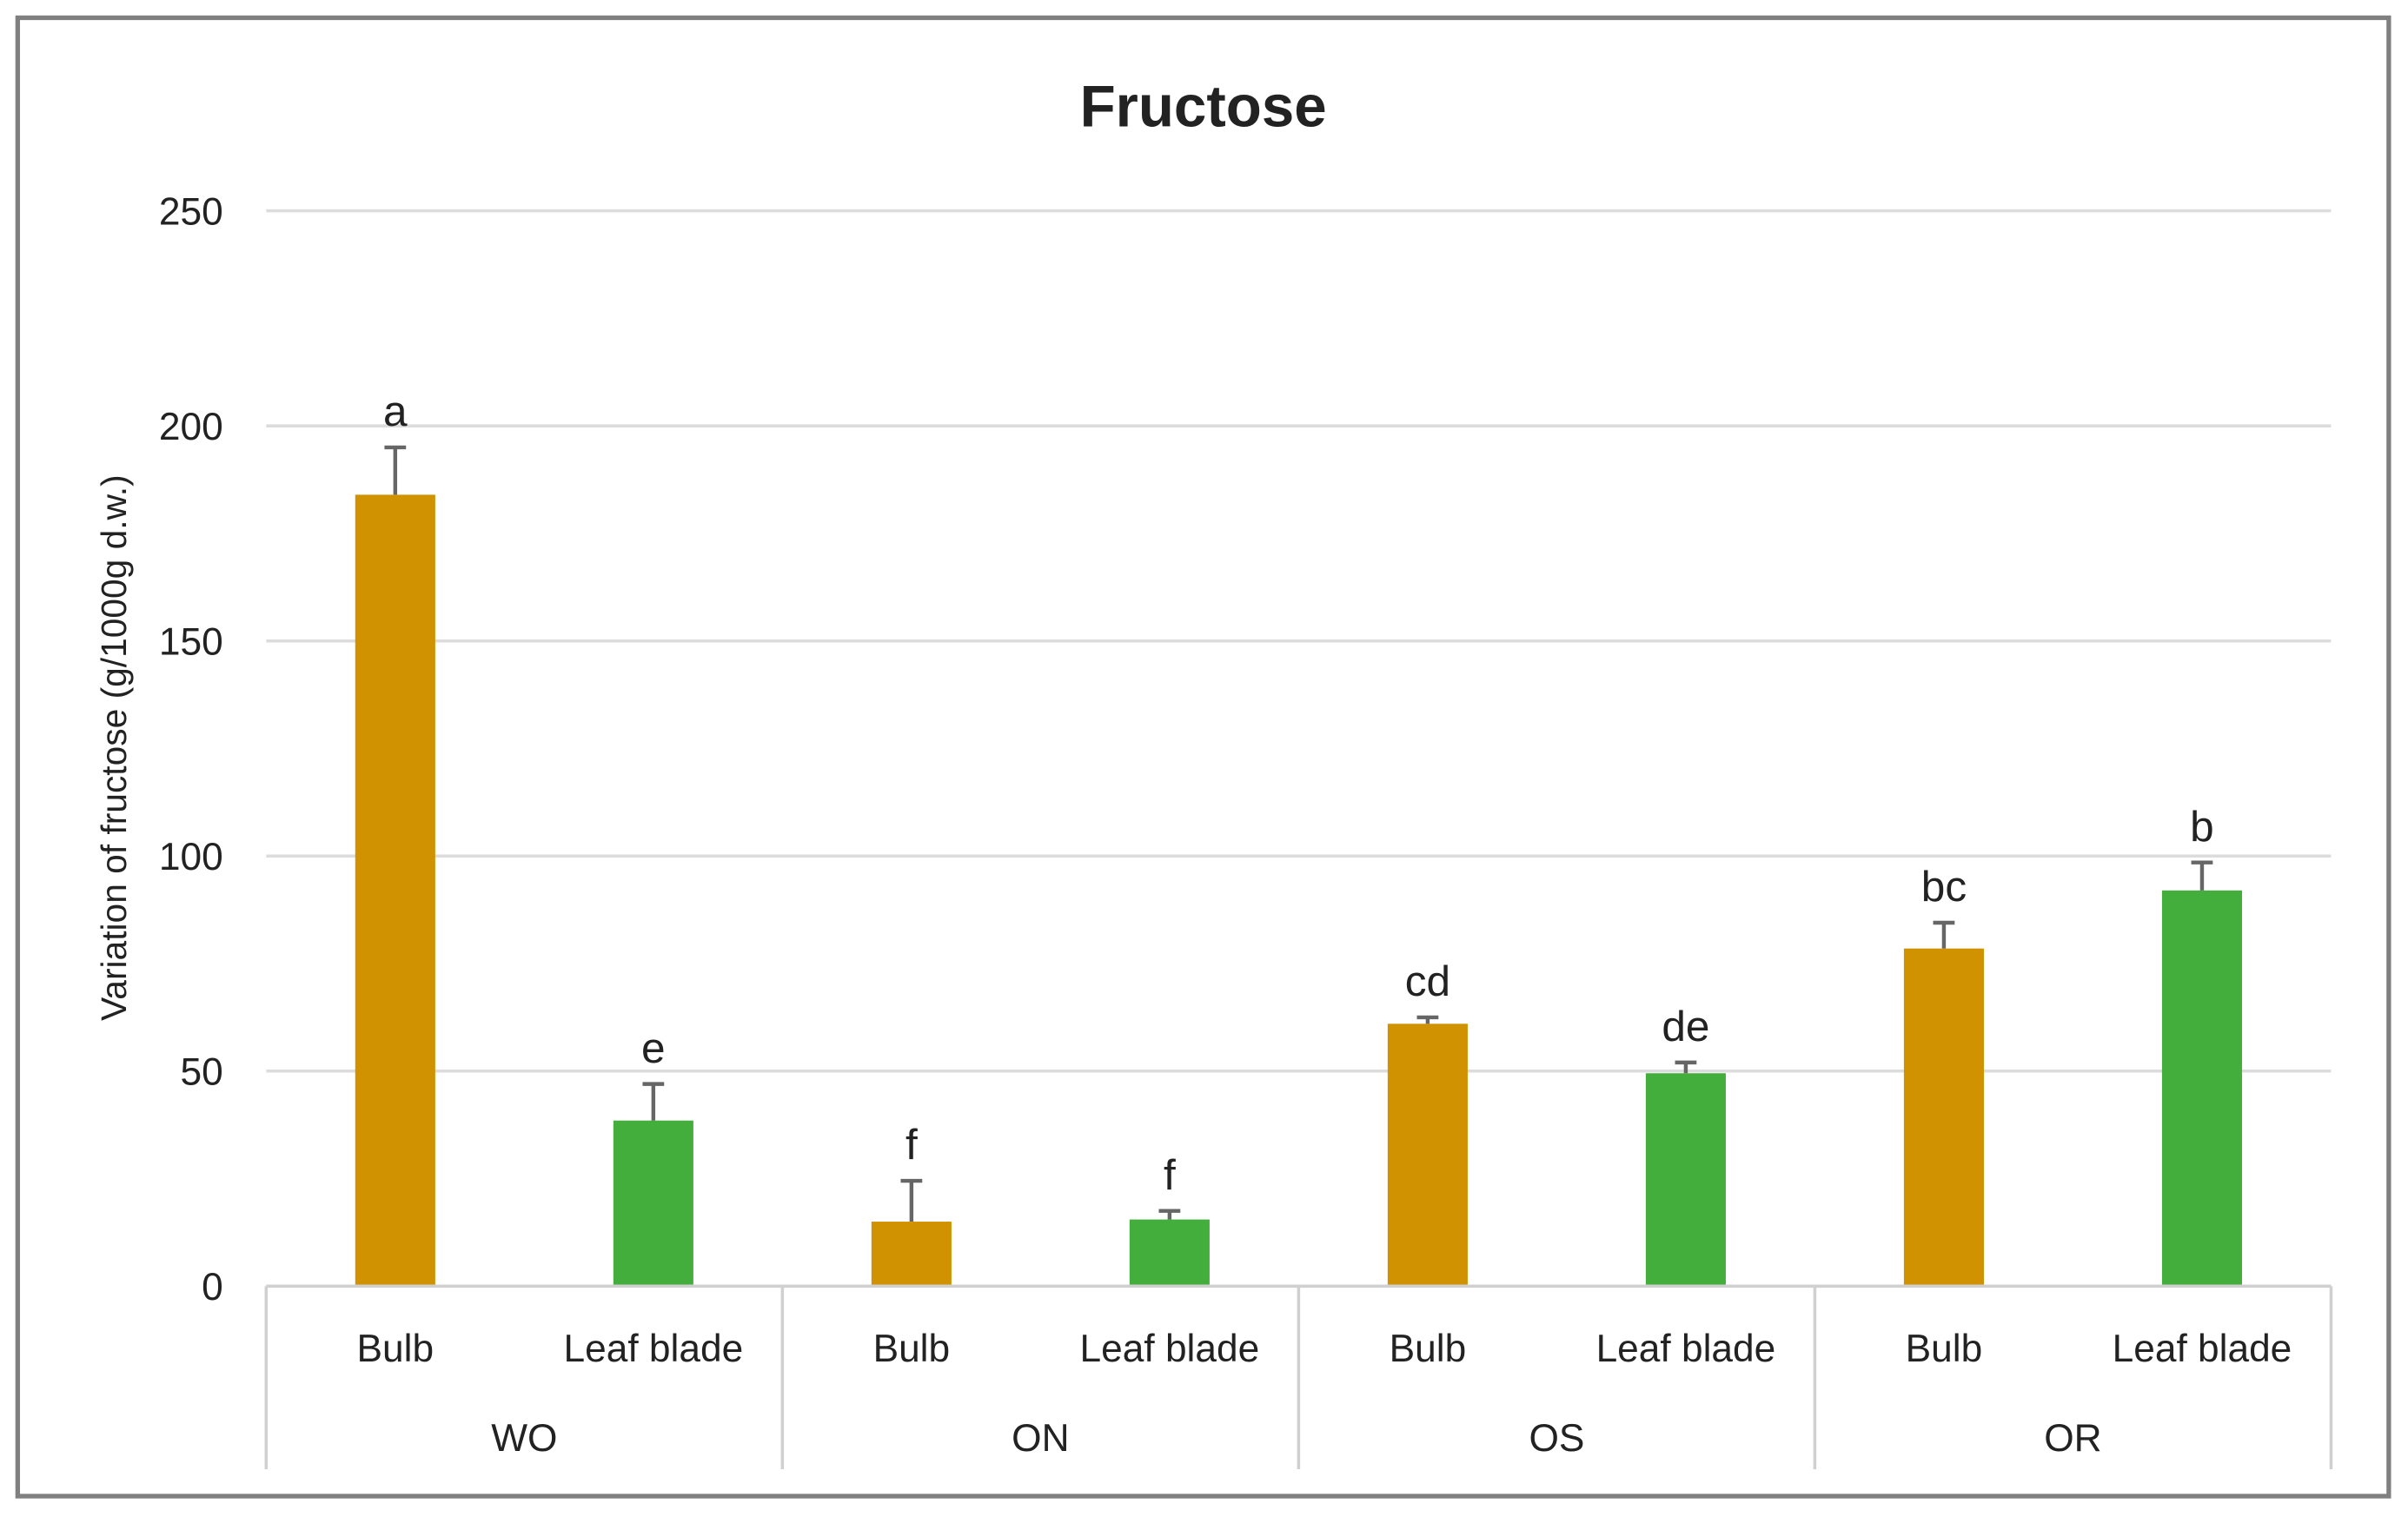  Describe the element at coordinates (1203, 106) in the screenshot. I see `chart-title: Fructose` at that location.